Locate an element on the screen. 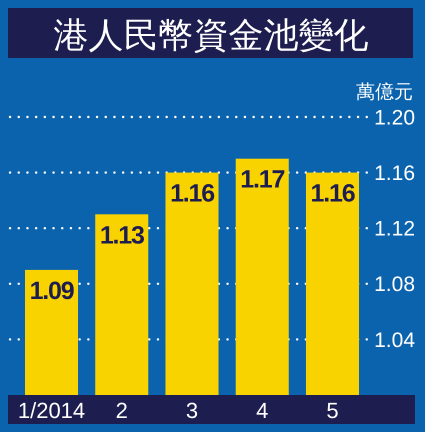 This screenshot has width=425, height=432. y-axis-title: 萬億元 is located at coordinates (384, 92).